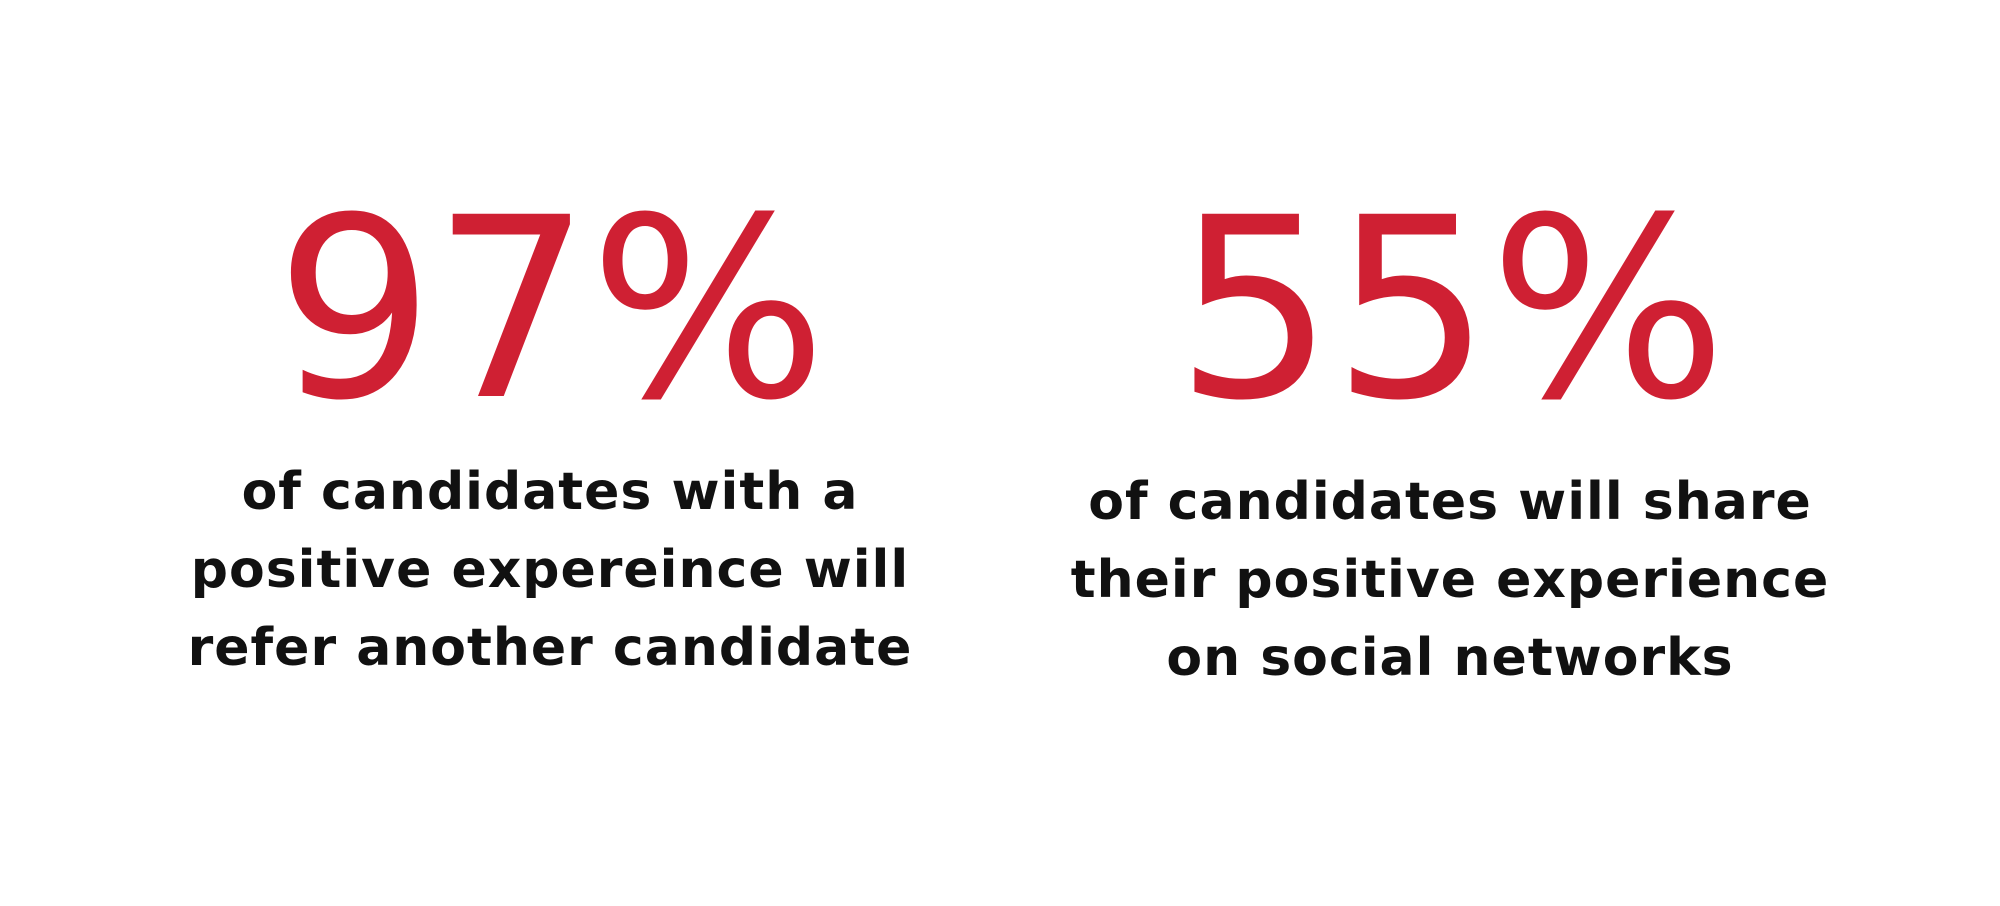 The height and width of the screenshot is (906, 2000). I want to click on caption-line: their positive experience, so click(1450, 580).